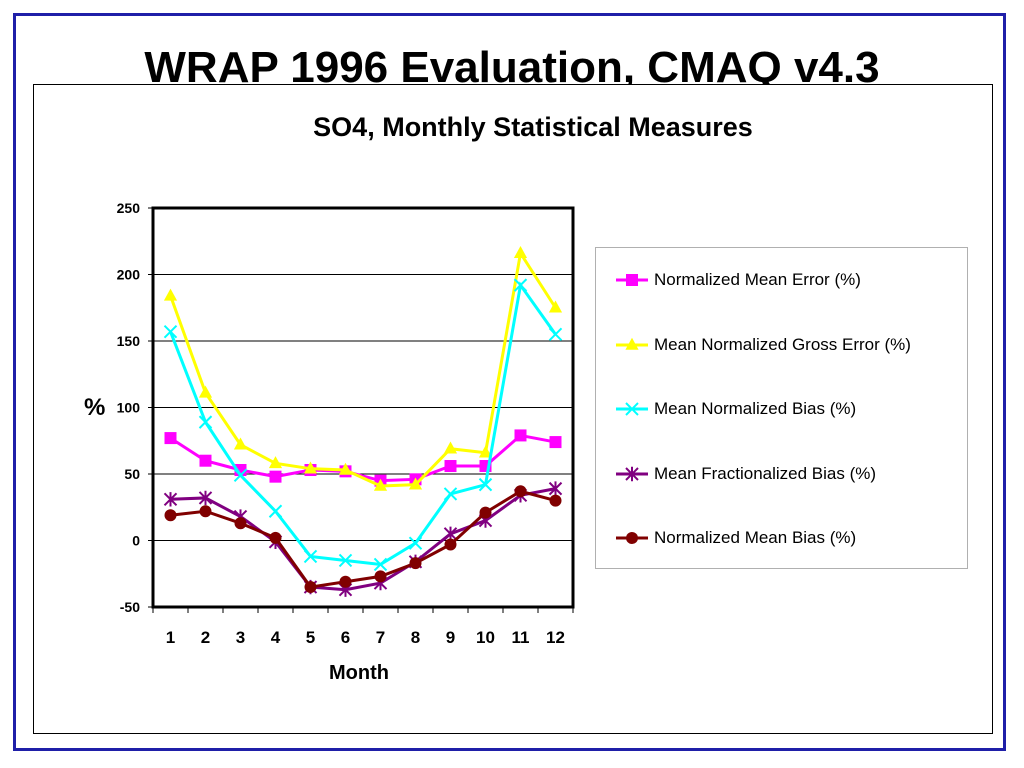  Describe the element at coordinates (782, 344) in the screenshot. I see `legend-label: Mean Normalized Gross Error (%)` at that location.